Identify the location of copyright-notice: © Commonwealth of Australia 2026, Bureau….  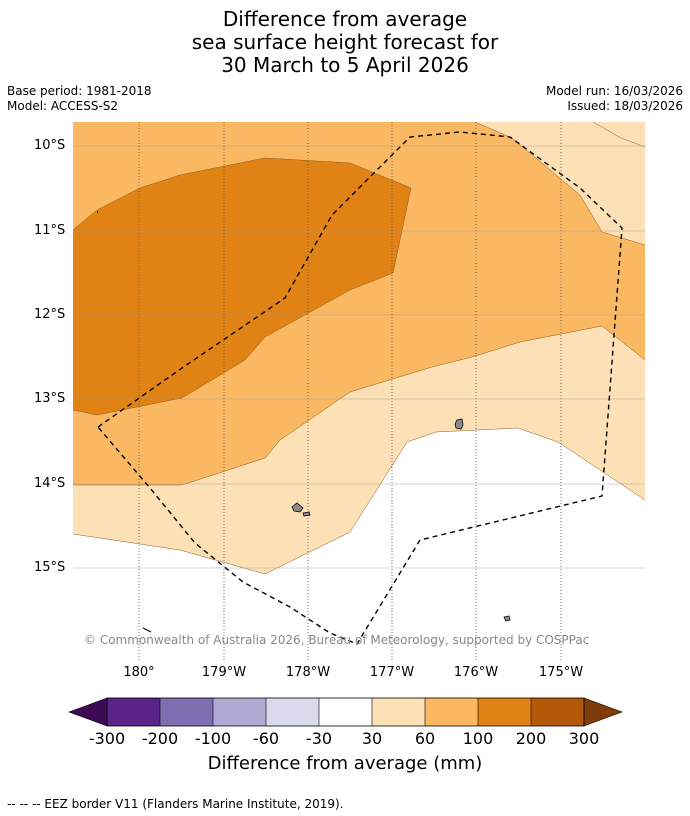
(337, 640).